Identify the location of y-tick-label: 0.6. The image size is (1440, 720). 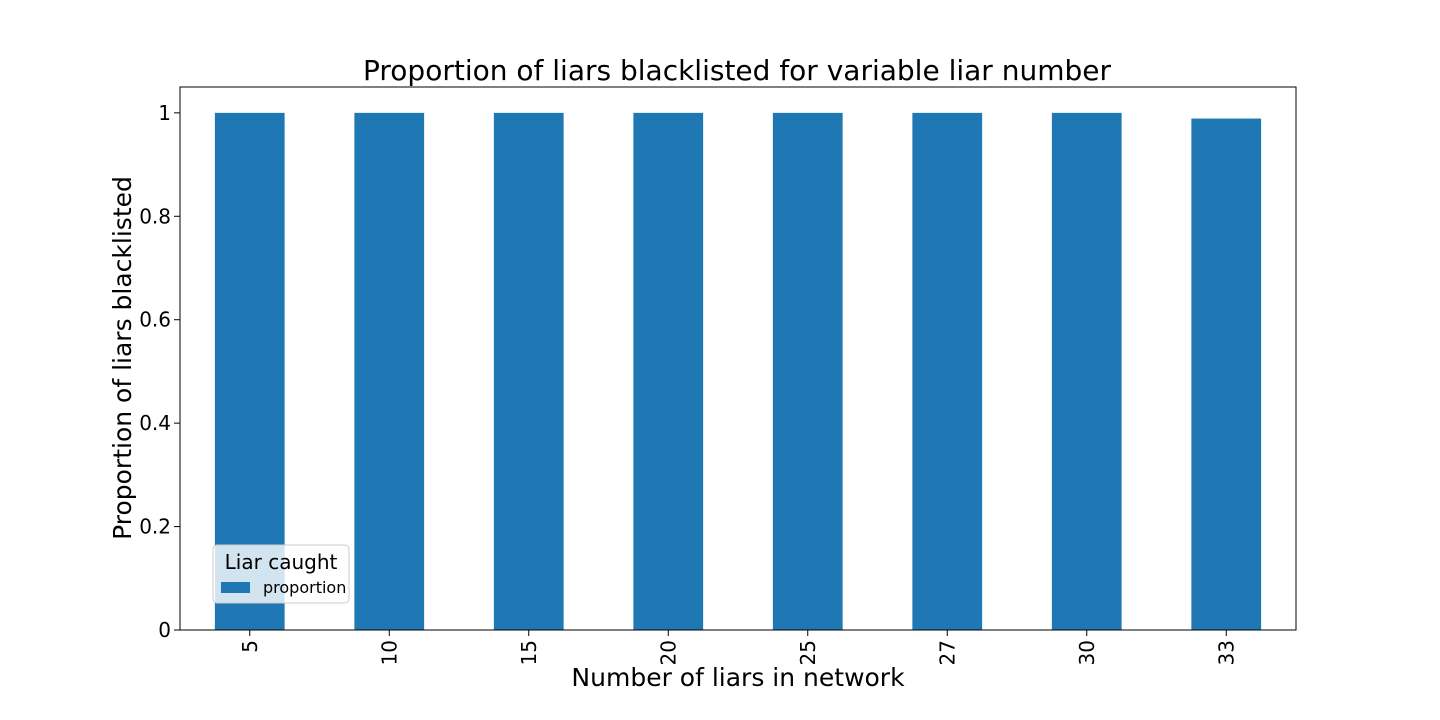
(155, 320).